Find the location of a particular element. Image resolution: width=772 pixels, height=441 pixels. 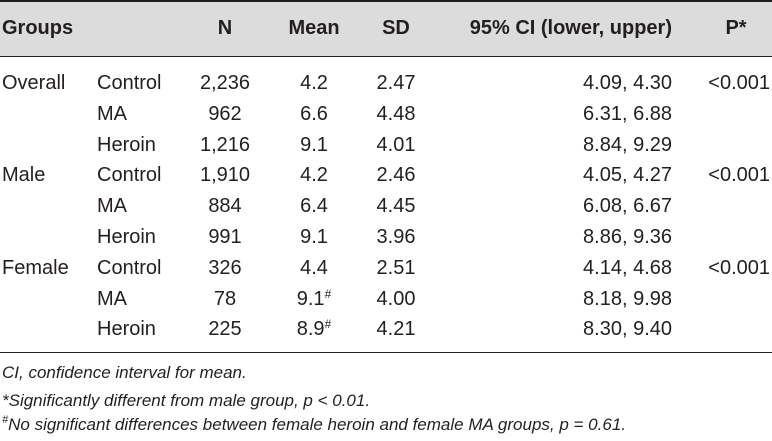

cell-n-text: 991 is located at coordinates (225, 237).